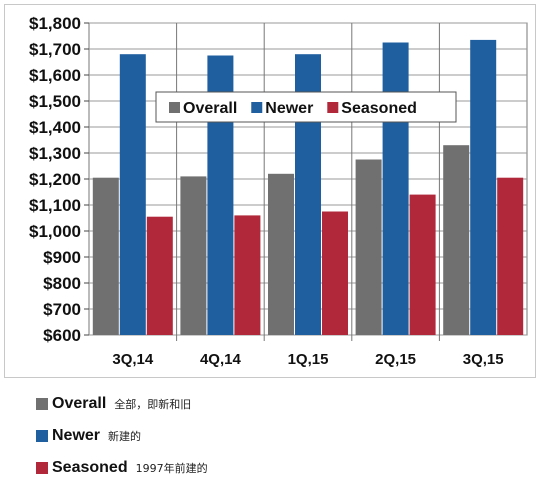  Describe the element at coordinates (76, 435) in the screenshot. I see `note-newer-name: Newer` at that location.